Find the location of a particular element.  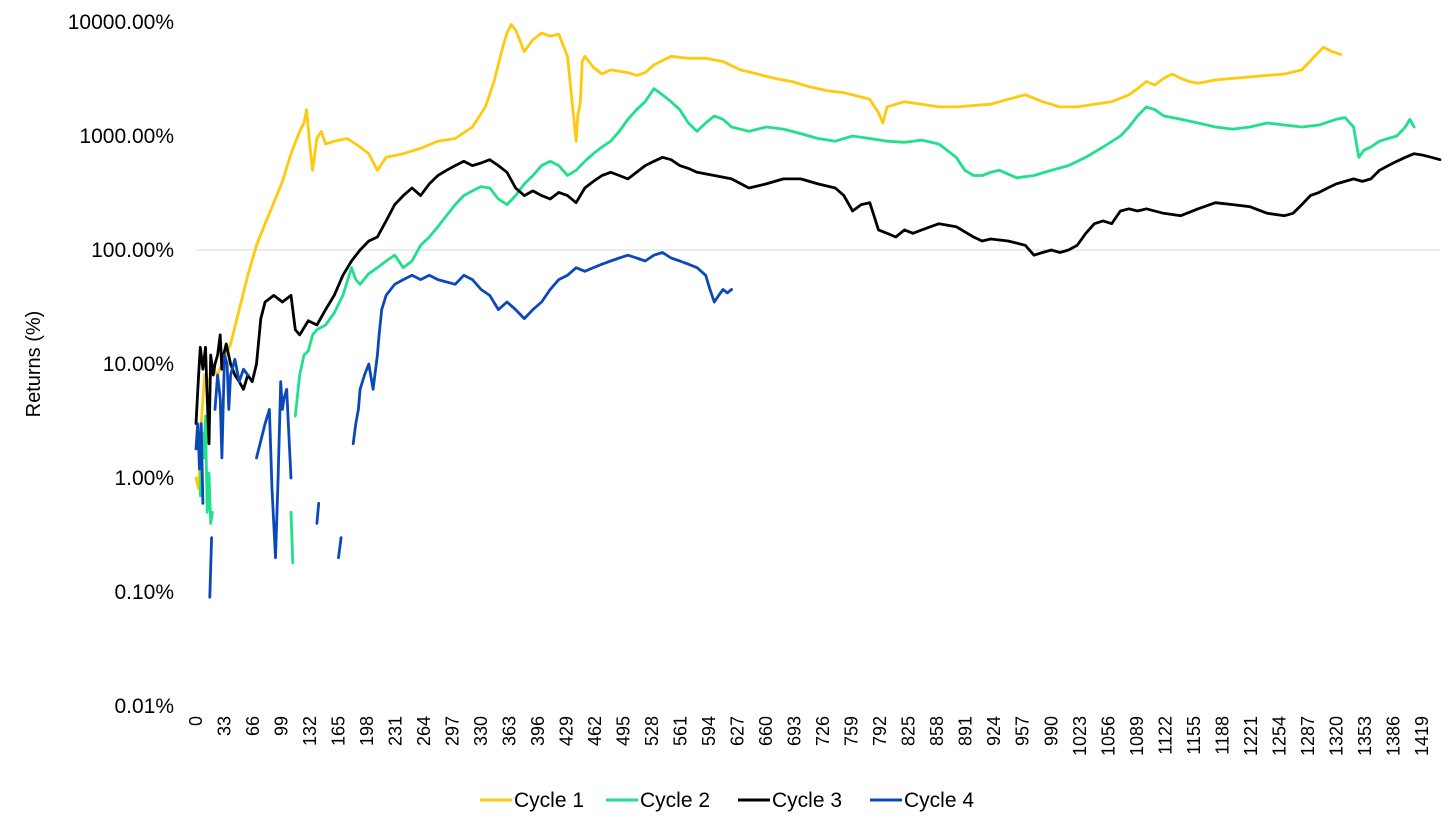

x-tick-label: 165 is located at coordinates (339, 731).